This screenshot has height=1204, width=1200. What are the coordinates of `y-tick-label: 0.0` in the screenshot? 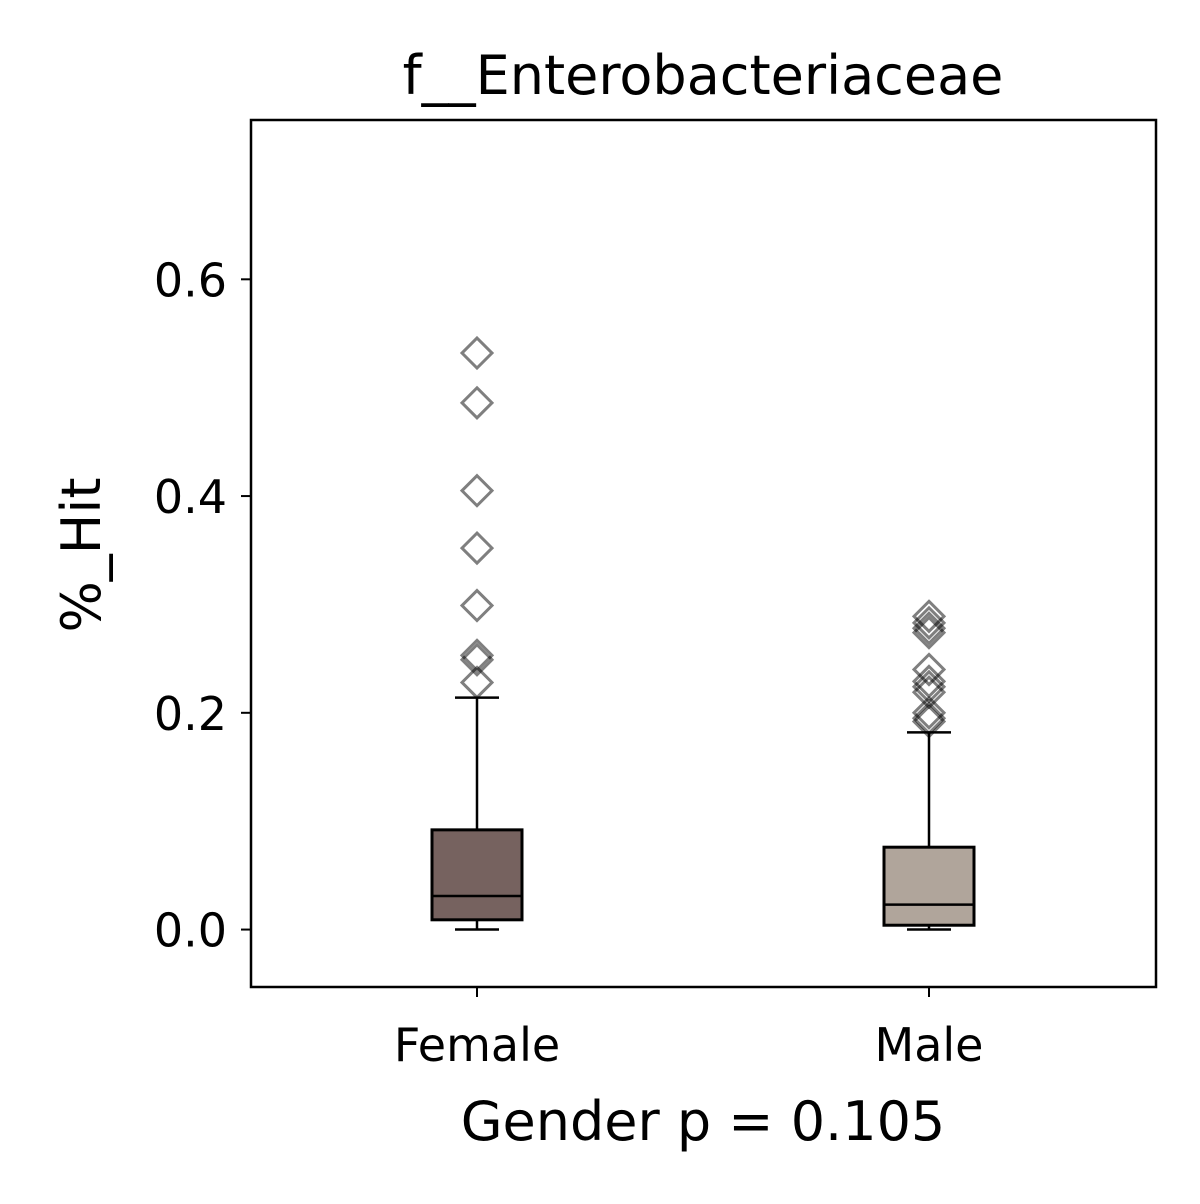 It's located at (190, 931).